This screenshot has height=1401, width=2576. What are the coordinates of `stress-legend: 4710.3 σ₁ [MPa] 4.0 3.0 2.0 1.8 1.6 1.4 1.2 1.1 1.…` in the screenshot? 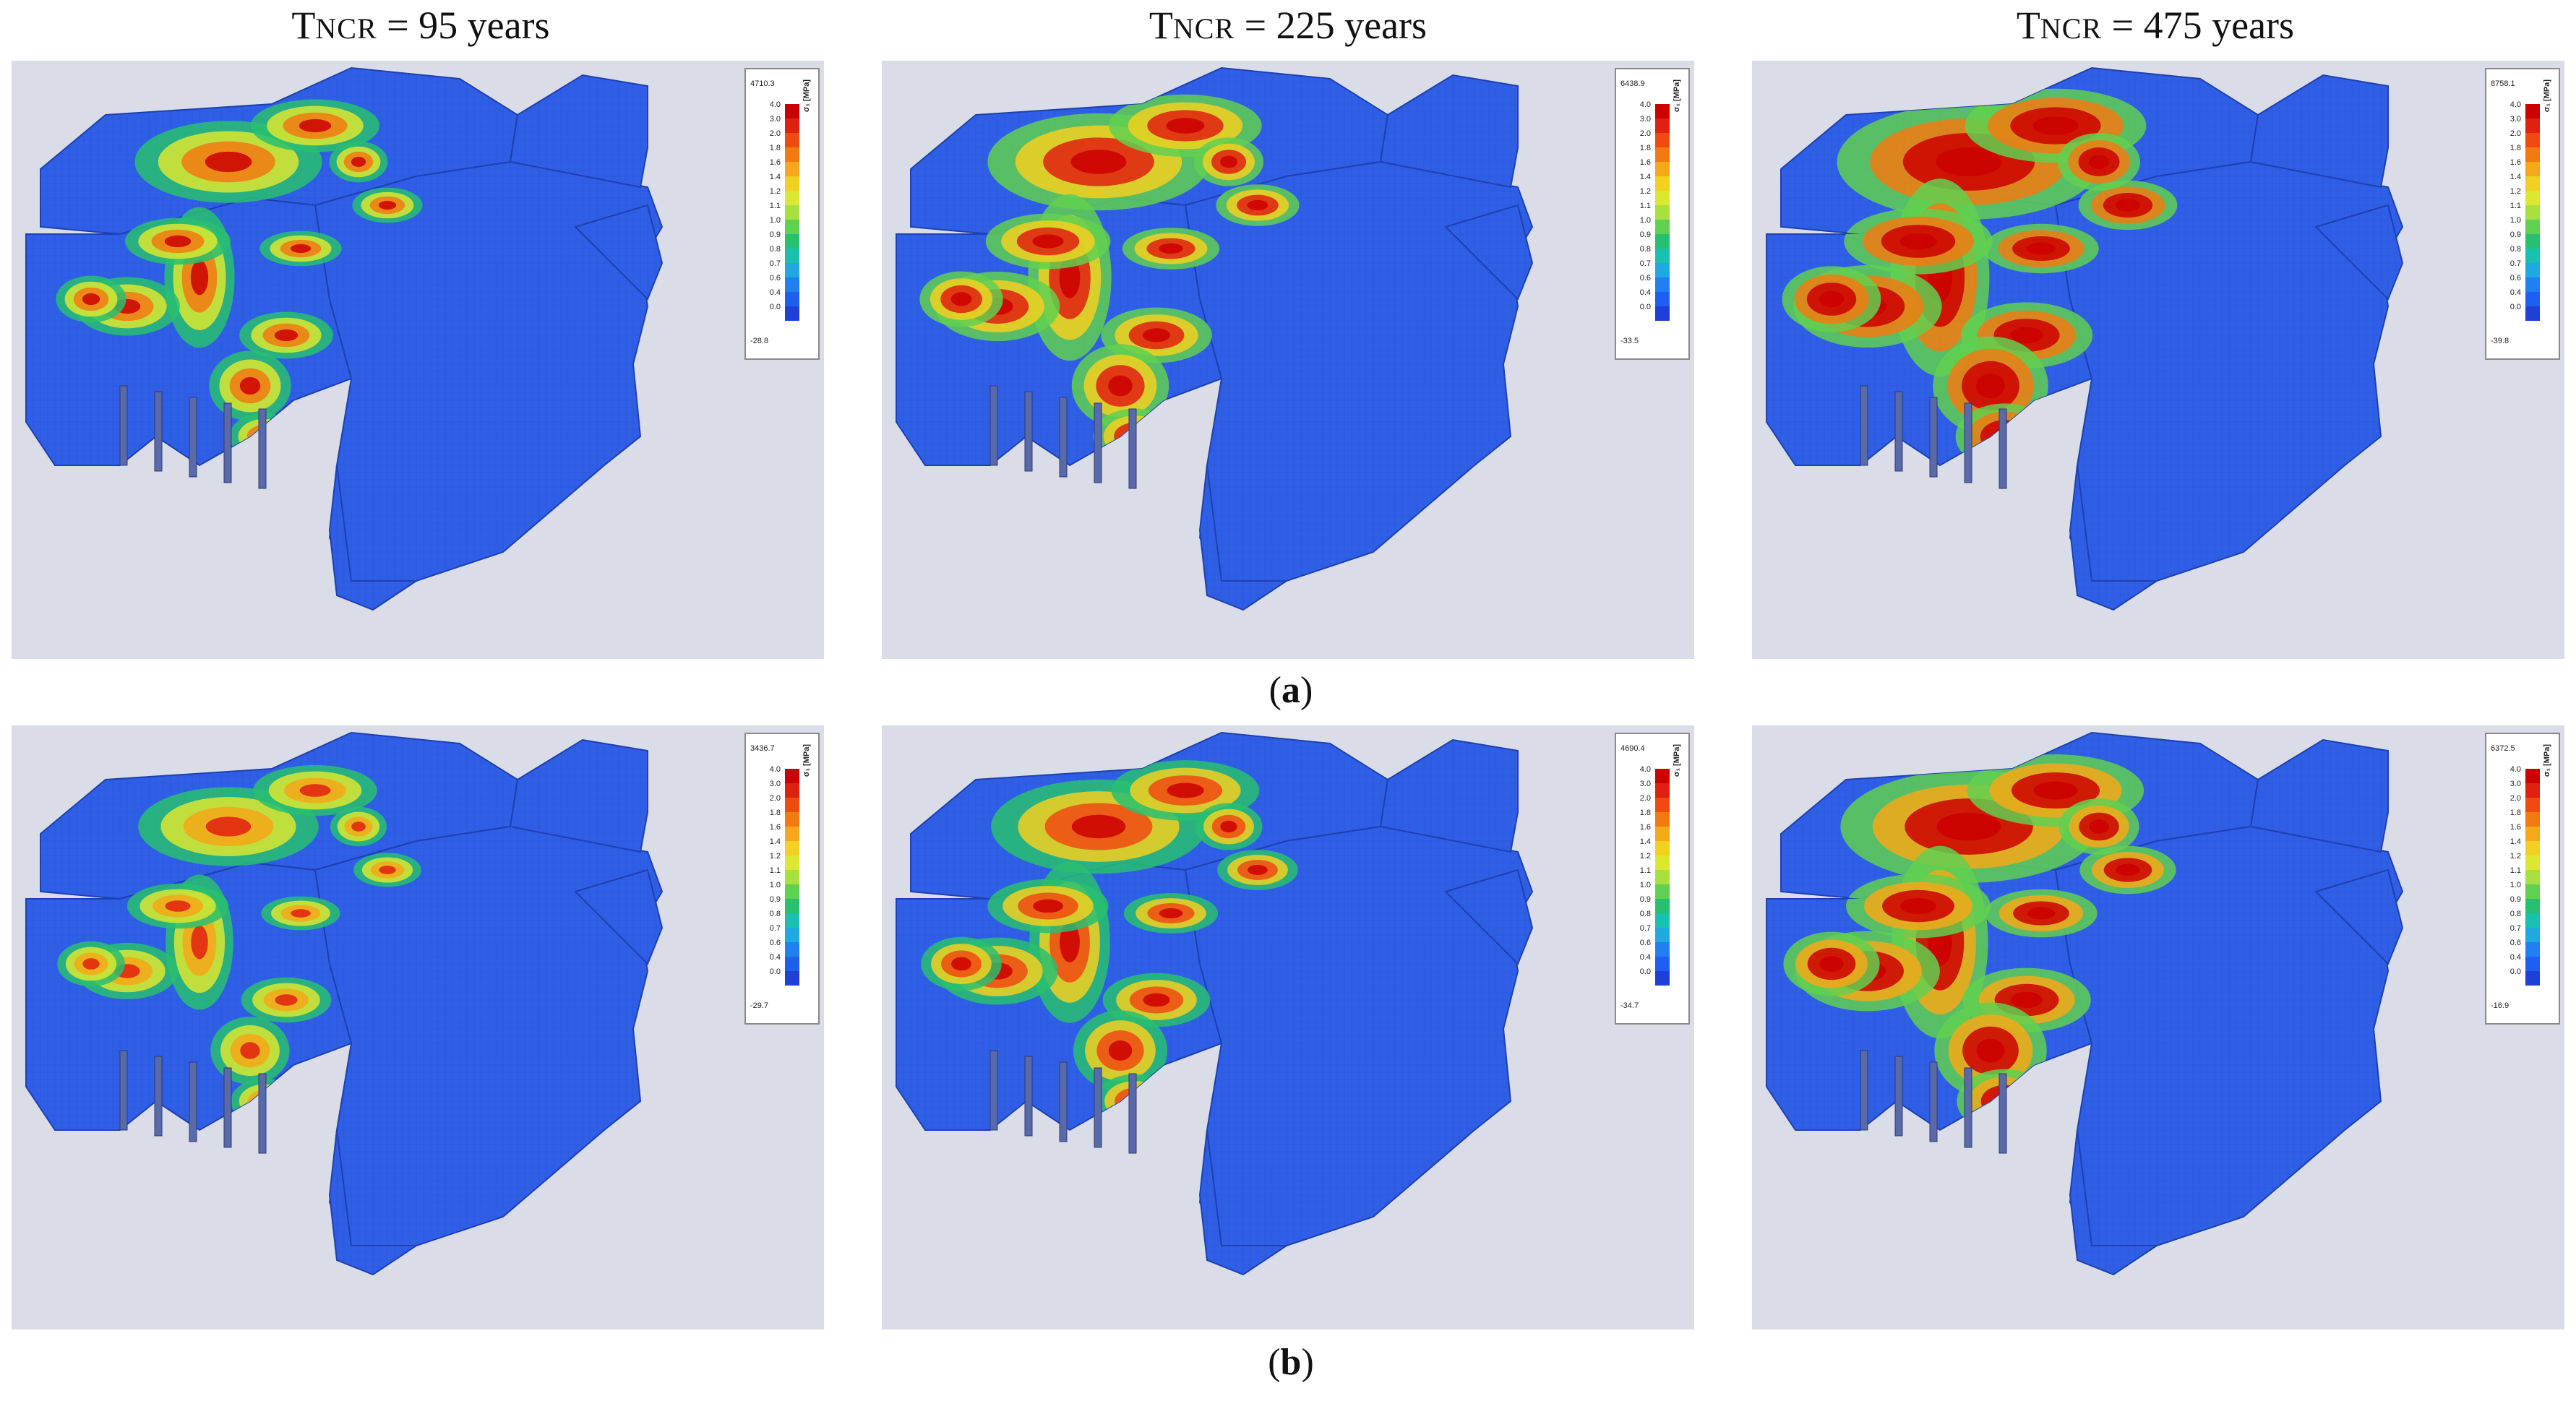 It's located at (782, 214).